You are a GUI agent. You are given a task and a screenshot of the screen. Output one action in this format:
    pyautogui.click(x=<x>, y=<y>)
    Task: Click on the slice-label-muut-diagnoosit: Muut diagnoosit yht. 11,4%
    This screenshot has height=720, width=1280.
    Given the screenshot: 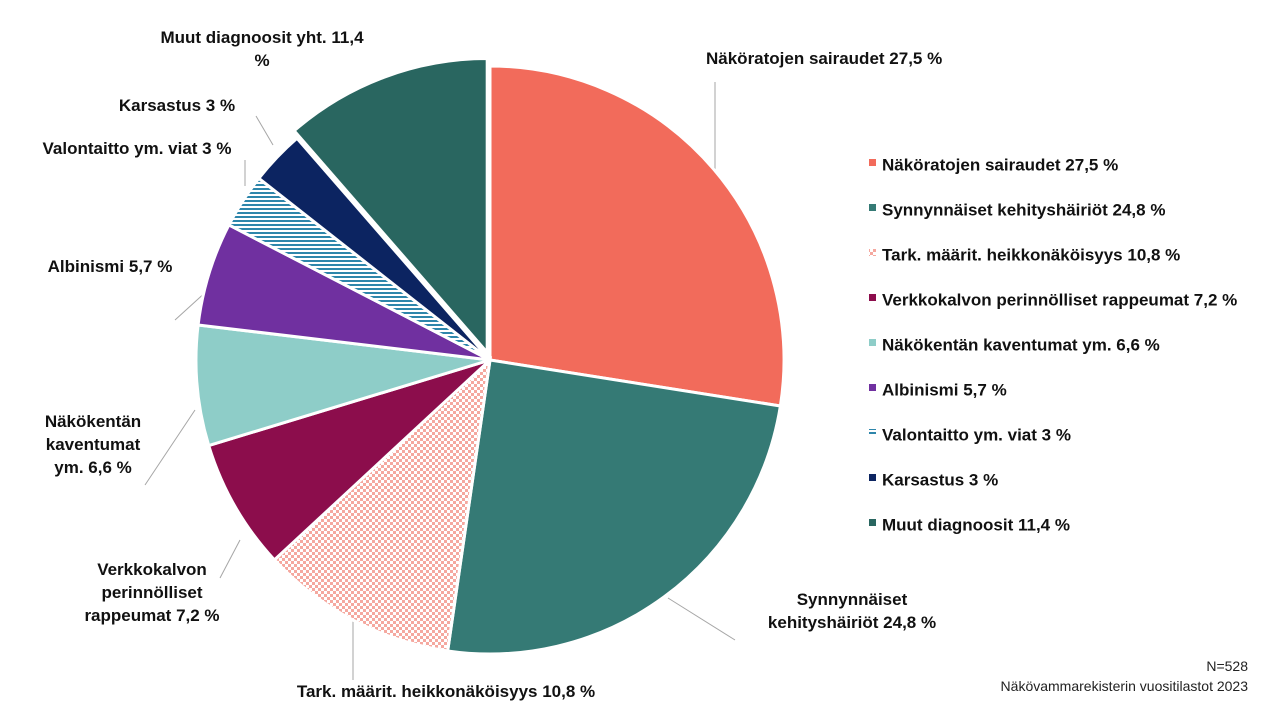 What is the action you would take?
    pyautogui.click(x=262, y=49)
    